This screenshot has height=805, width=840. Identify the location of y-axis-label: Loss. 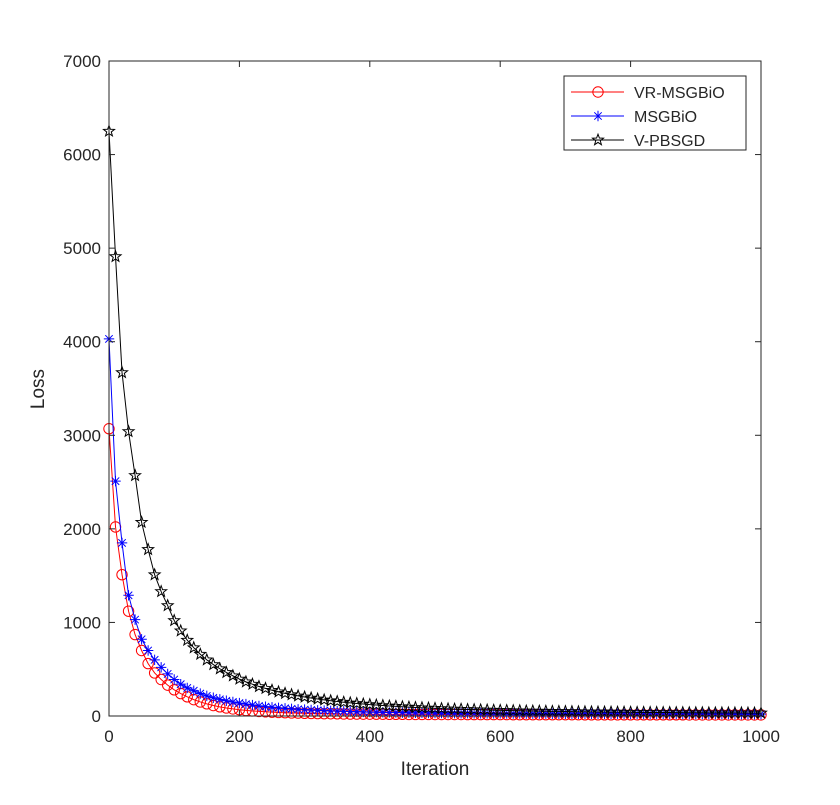
(38, 389).